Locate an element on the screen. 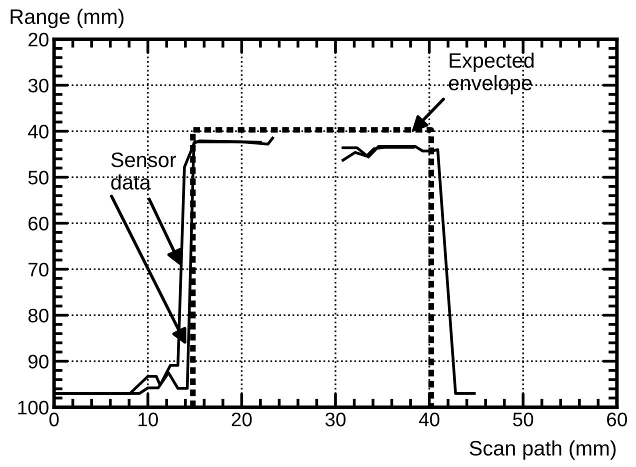 The height and width of the screenshot is (467, 636). annotation: Sensor data is located at coordinates (143, 171).